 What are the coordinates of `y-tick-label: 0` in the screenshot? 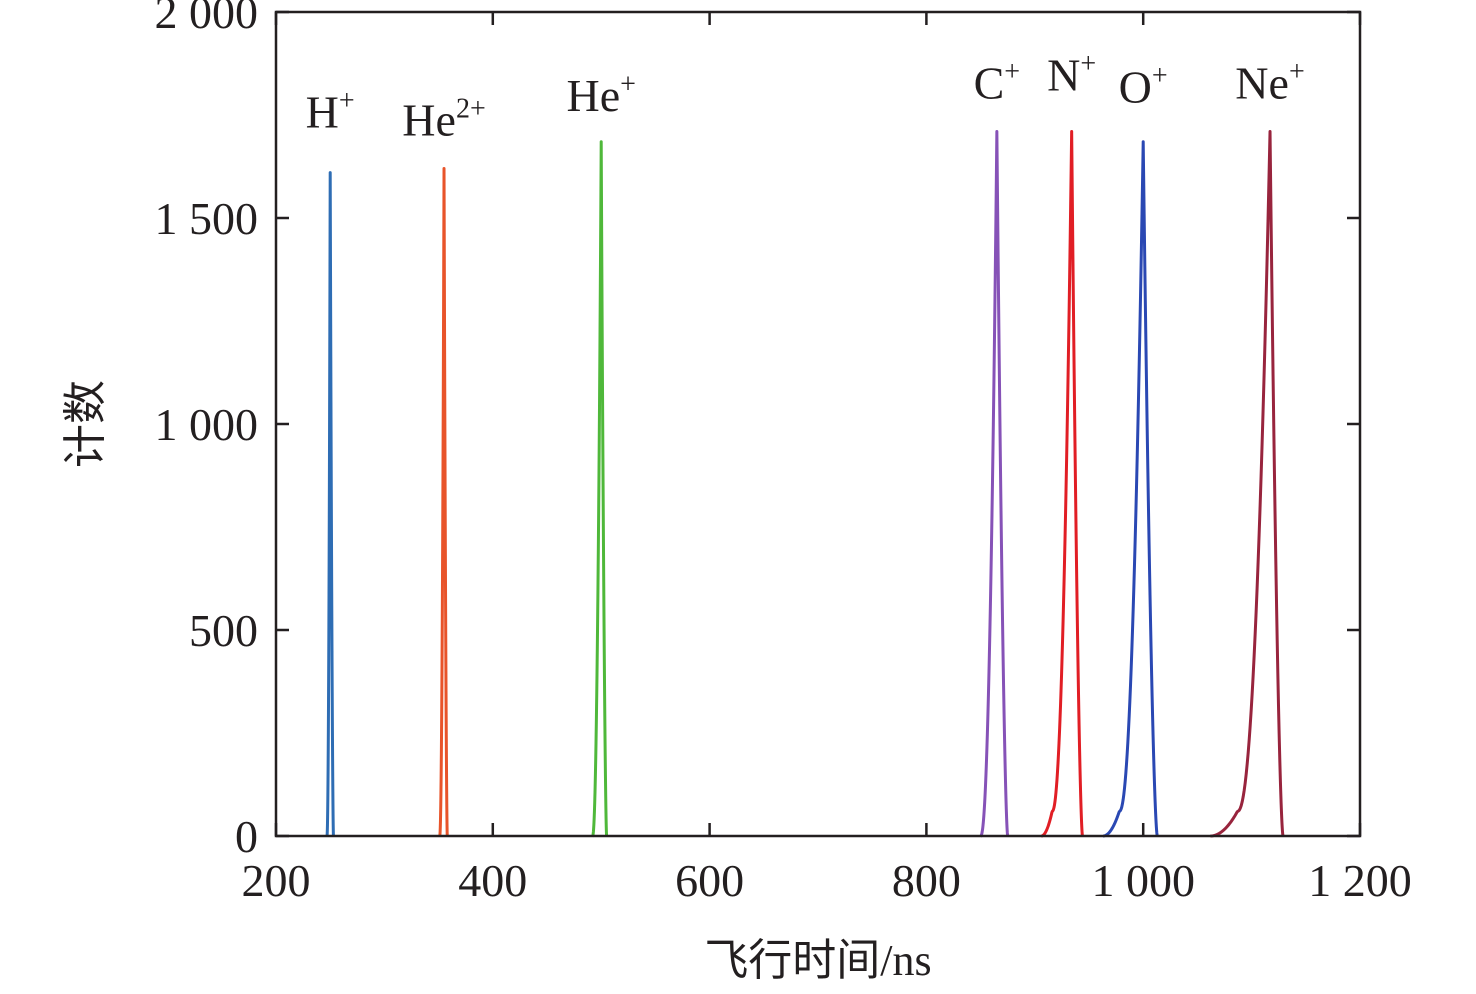 It's located at (246, 836).